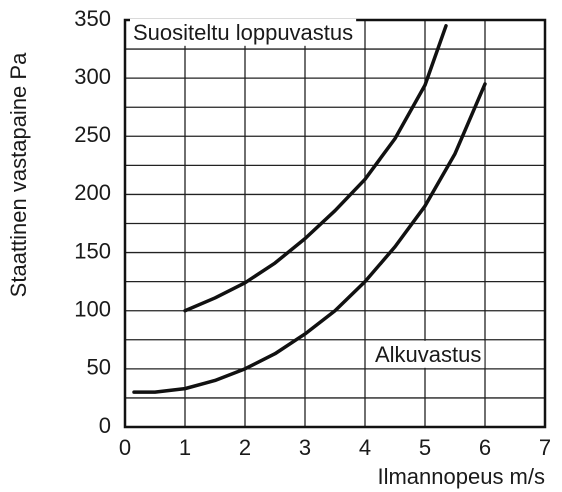 This screenshot has height=492, width=562. I want to click on y-tick-label: 50, so click(99, 367).